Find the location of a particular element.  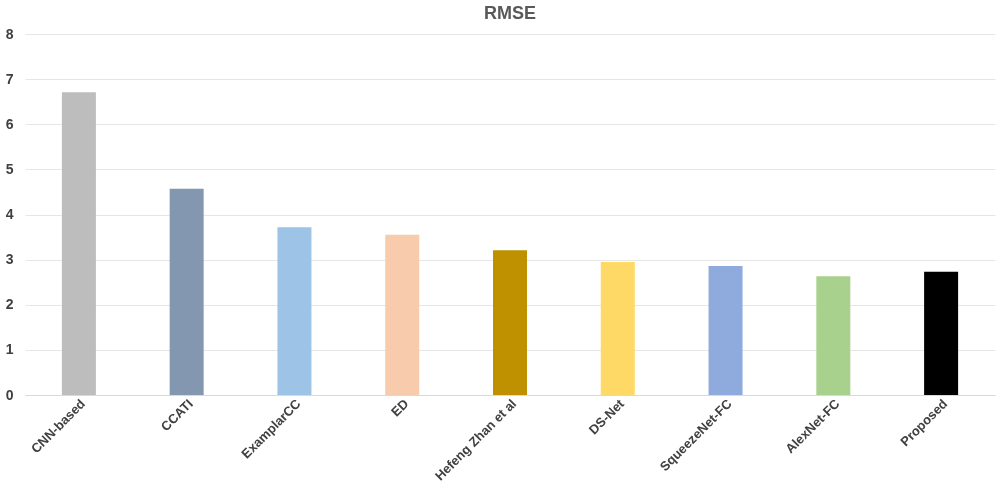

y-tick-label: 5 is located at coordinates (9, 168).